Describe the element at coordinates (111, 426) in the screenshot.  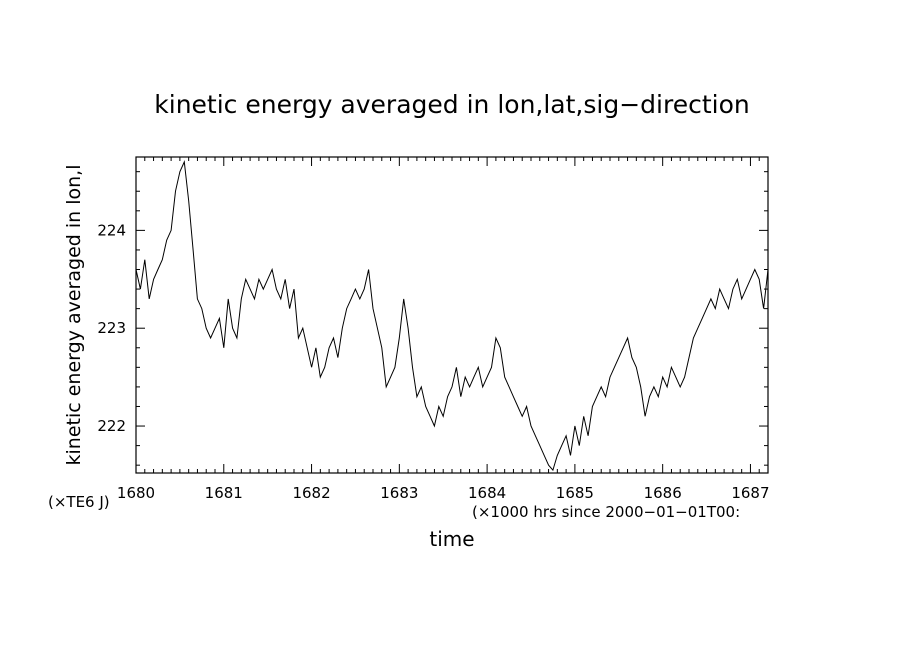
I see `y-tick-label: 222` at that location.